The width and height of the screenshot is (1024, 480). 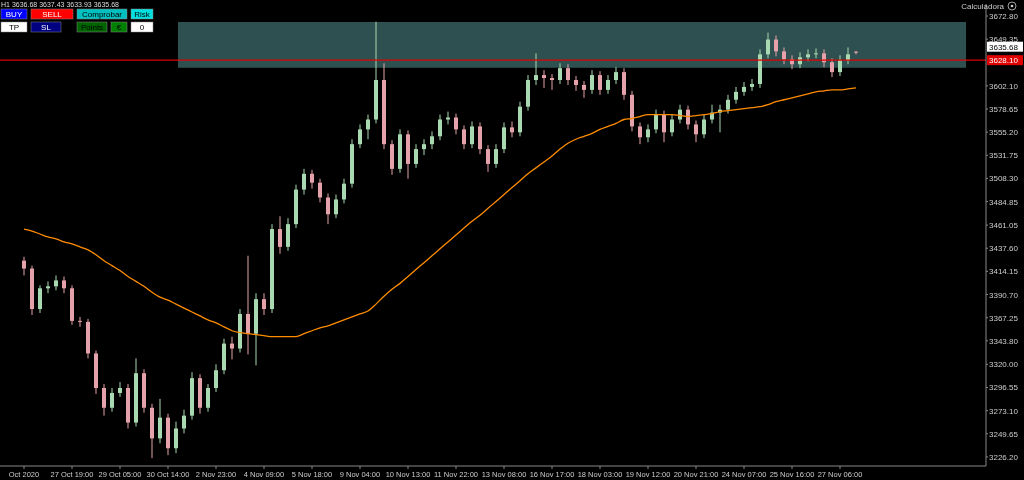 I want to click on y-tick-label: 3461.05, so click(x=1004, y=226).